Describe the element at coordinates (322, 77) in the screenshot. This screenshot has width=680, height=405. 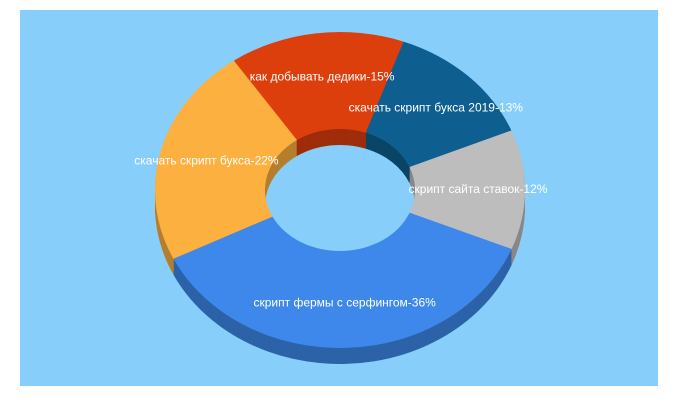
I see `data-label: как добывать дедики-15%` at that location.